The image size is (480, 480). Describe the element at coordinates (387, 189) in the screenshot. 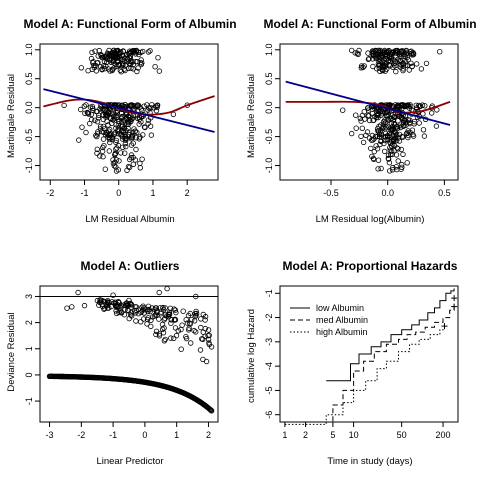

I see `x-axis: -0.5 0.0 0.5` at that location.